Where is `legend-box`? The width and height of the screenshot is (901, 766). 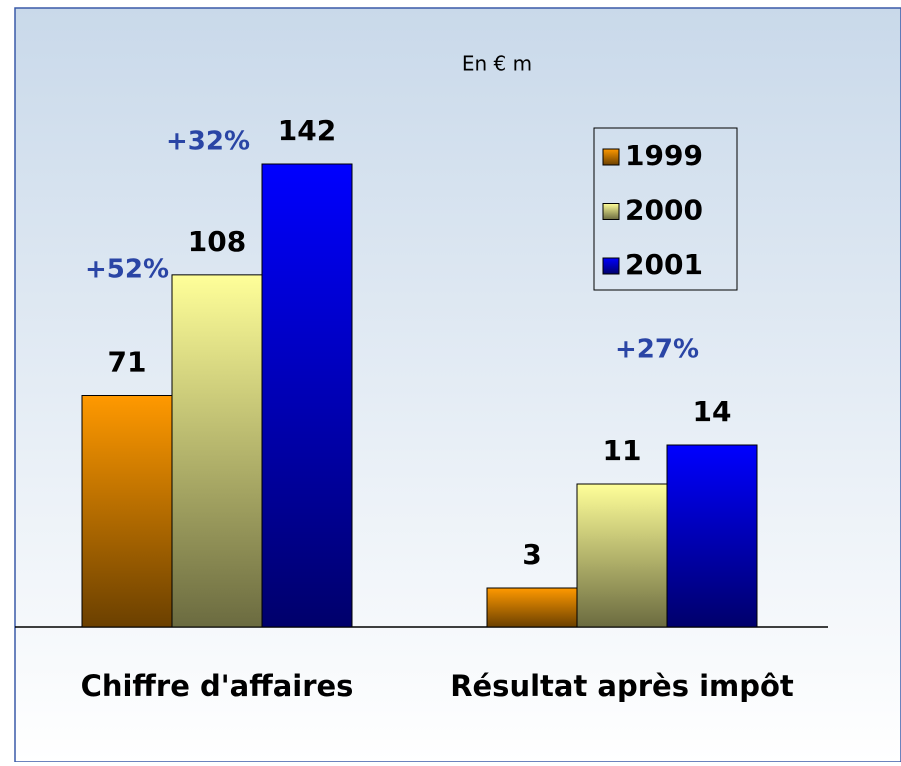 legend-box is located at coordinates (665, 209).